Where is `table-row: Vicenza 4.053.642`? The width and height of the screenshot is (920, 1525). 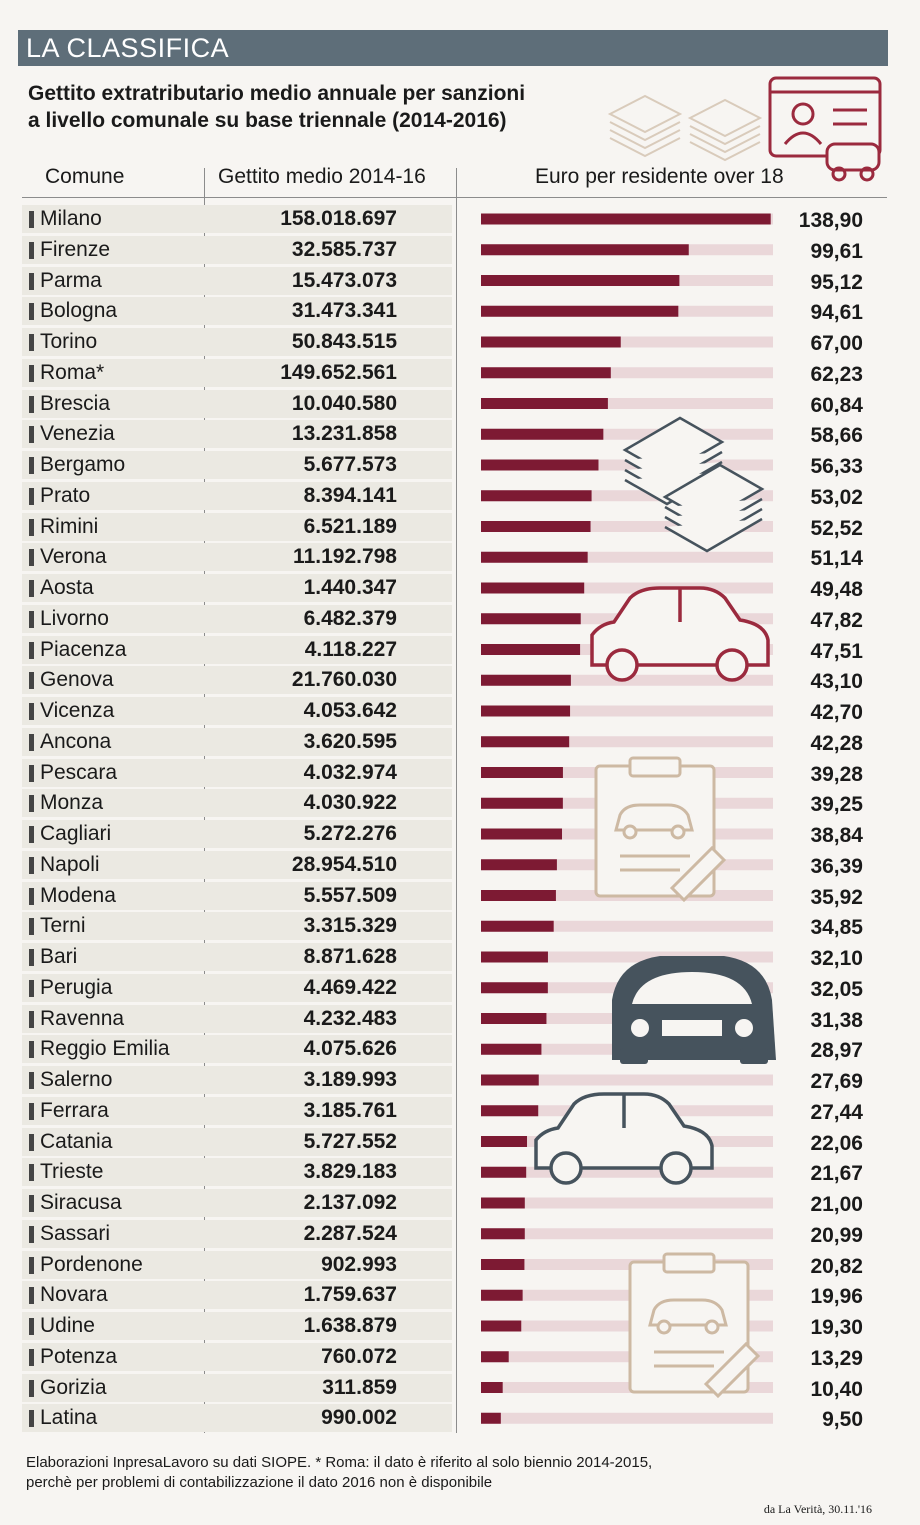
table-row: Vicenza 4.053.642 is located at coordinates (404, 711).